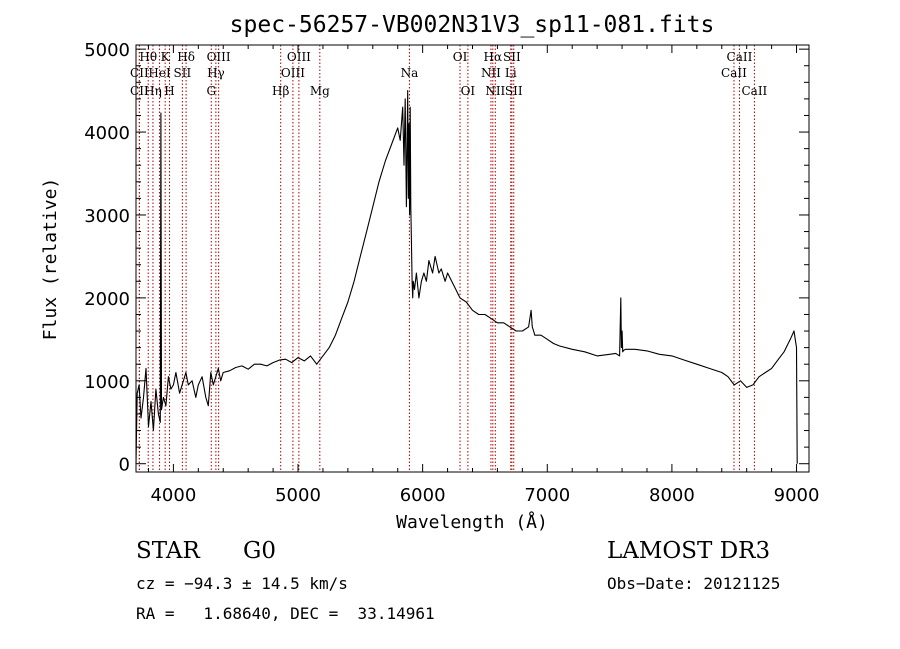 The image size is (900, 649). Describe the element at coordinates (148, 57) in the screenshot. I see `emission-line-label: Hθ` at that location.